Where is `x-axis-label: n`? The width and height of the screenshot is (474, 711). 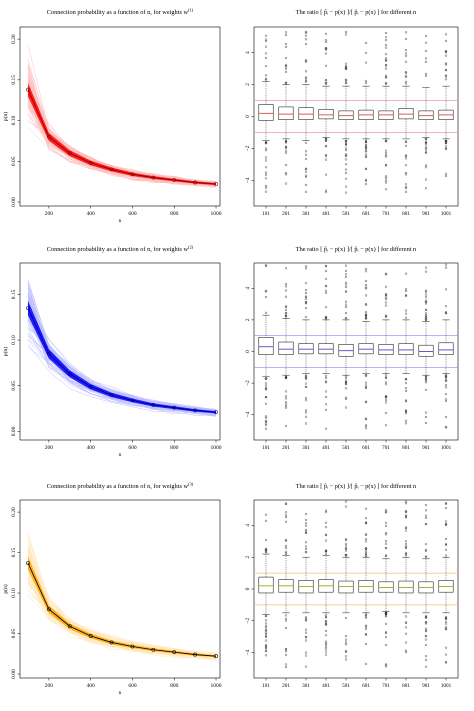
x-axis-label: n is located at coordinates (120, 221).